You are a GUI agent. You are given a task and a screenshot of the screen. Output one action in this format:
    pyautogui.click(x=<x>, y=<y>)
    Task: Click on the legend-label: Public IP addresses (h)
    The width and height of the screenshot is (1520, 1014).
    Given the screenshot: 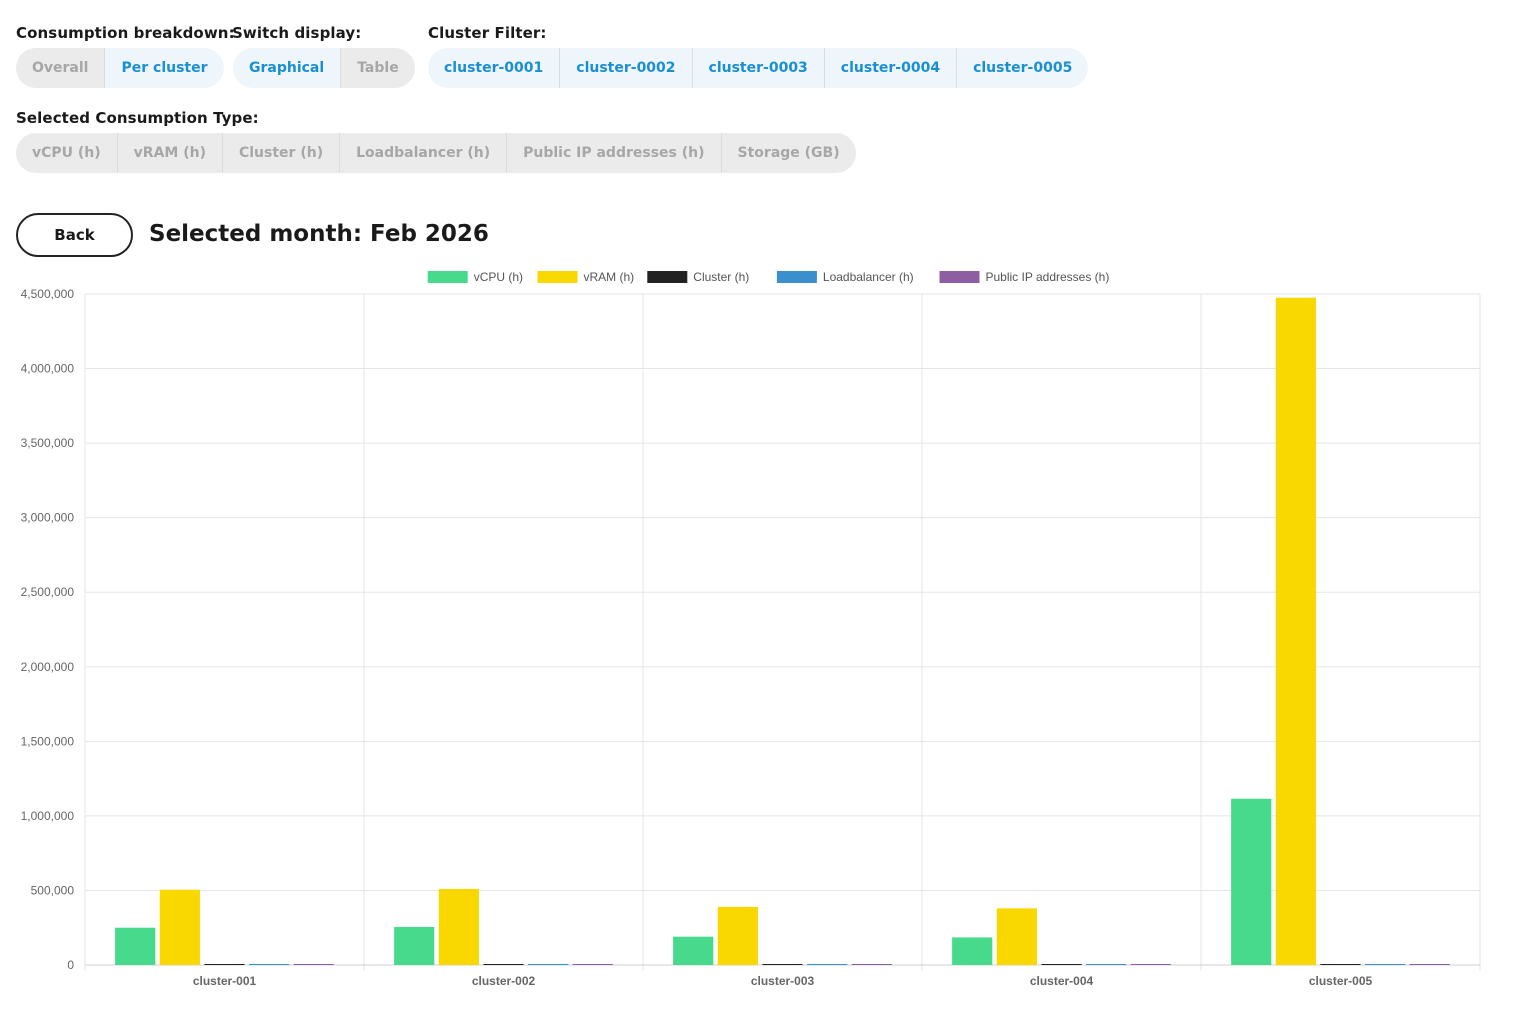 What is the action you would take?
    pyautogui.click(x=1048, y=277)
    